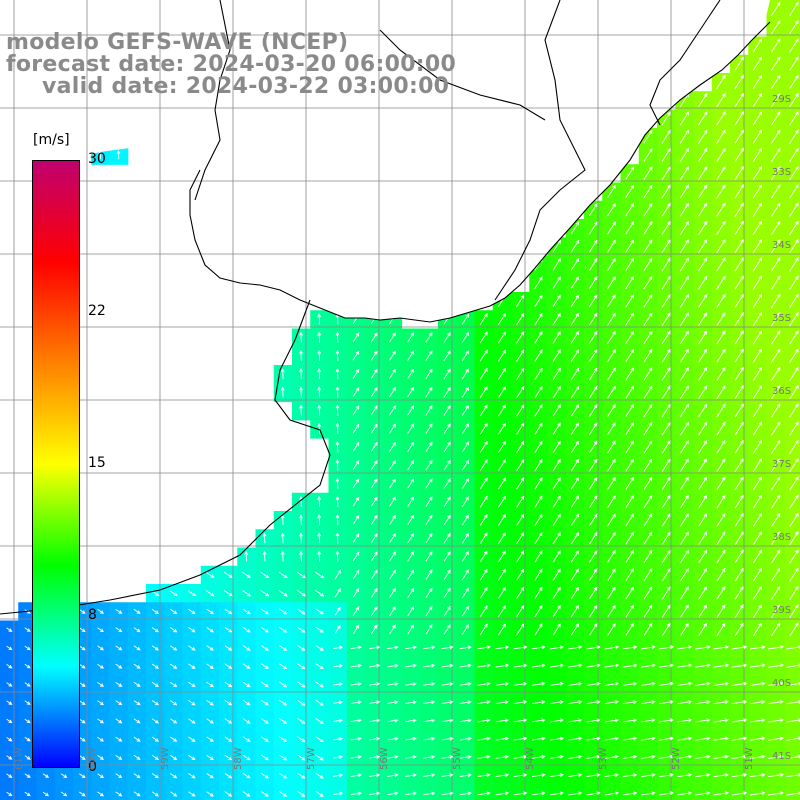 The width and height of the screenshot is (800, 800). Describe the element at coordinates (97, 159) in the screenshot. I see `colorbar-tick-30: 30` at that location.